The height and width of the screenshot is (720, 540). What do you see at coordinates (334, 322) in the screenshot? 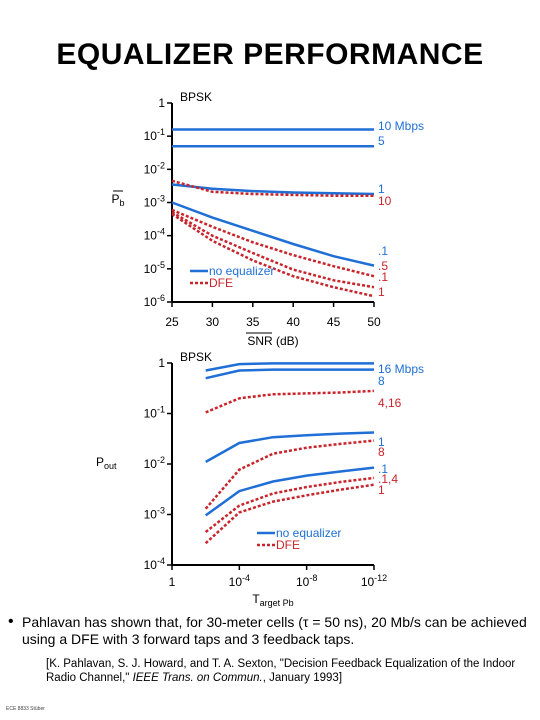
I see `x-tick-label: 45` at bounding box center [334, 322].